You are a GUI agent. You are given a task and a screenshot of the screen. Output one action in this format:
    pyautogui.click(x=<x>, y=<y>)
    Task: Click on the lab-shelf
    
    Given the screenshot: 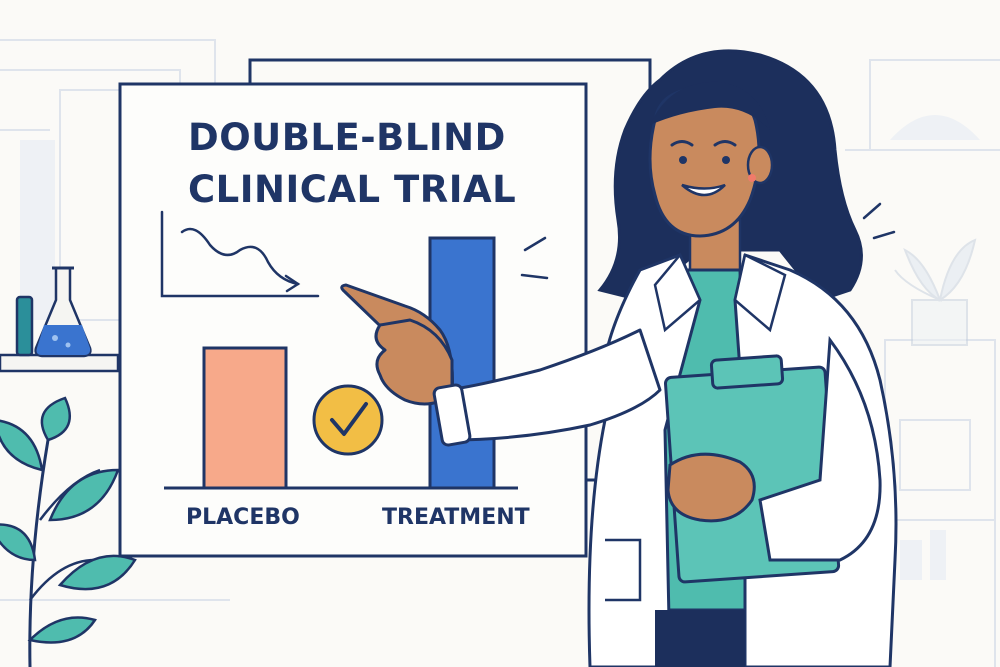 What is the action you would take?
    pyautogui.click(x=60, y=319)
    